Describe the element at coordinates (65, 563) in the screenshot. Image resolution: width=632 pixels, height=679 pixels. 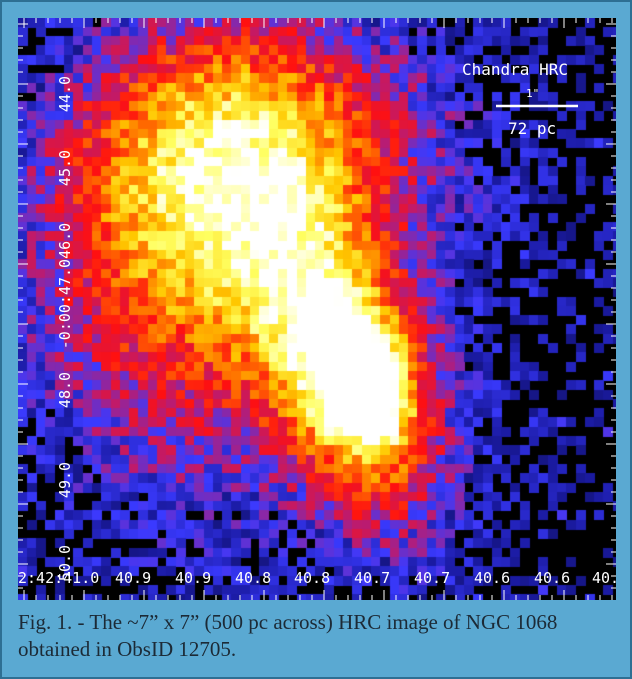
I see `y-tick-label: 50.0` at that location.